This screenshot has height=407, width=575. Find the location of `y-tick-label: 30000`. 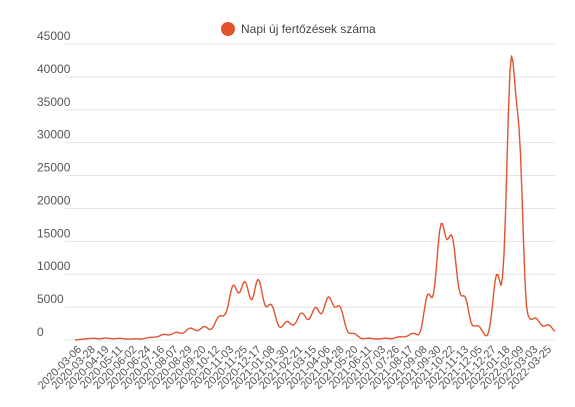

y-tick-label: 30000 is located at coordinates (54, 135).